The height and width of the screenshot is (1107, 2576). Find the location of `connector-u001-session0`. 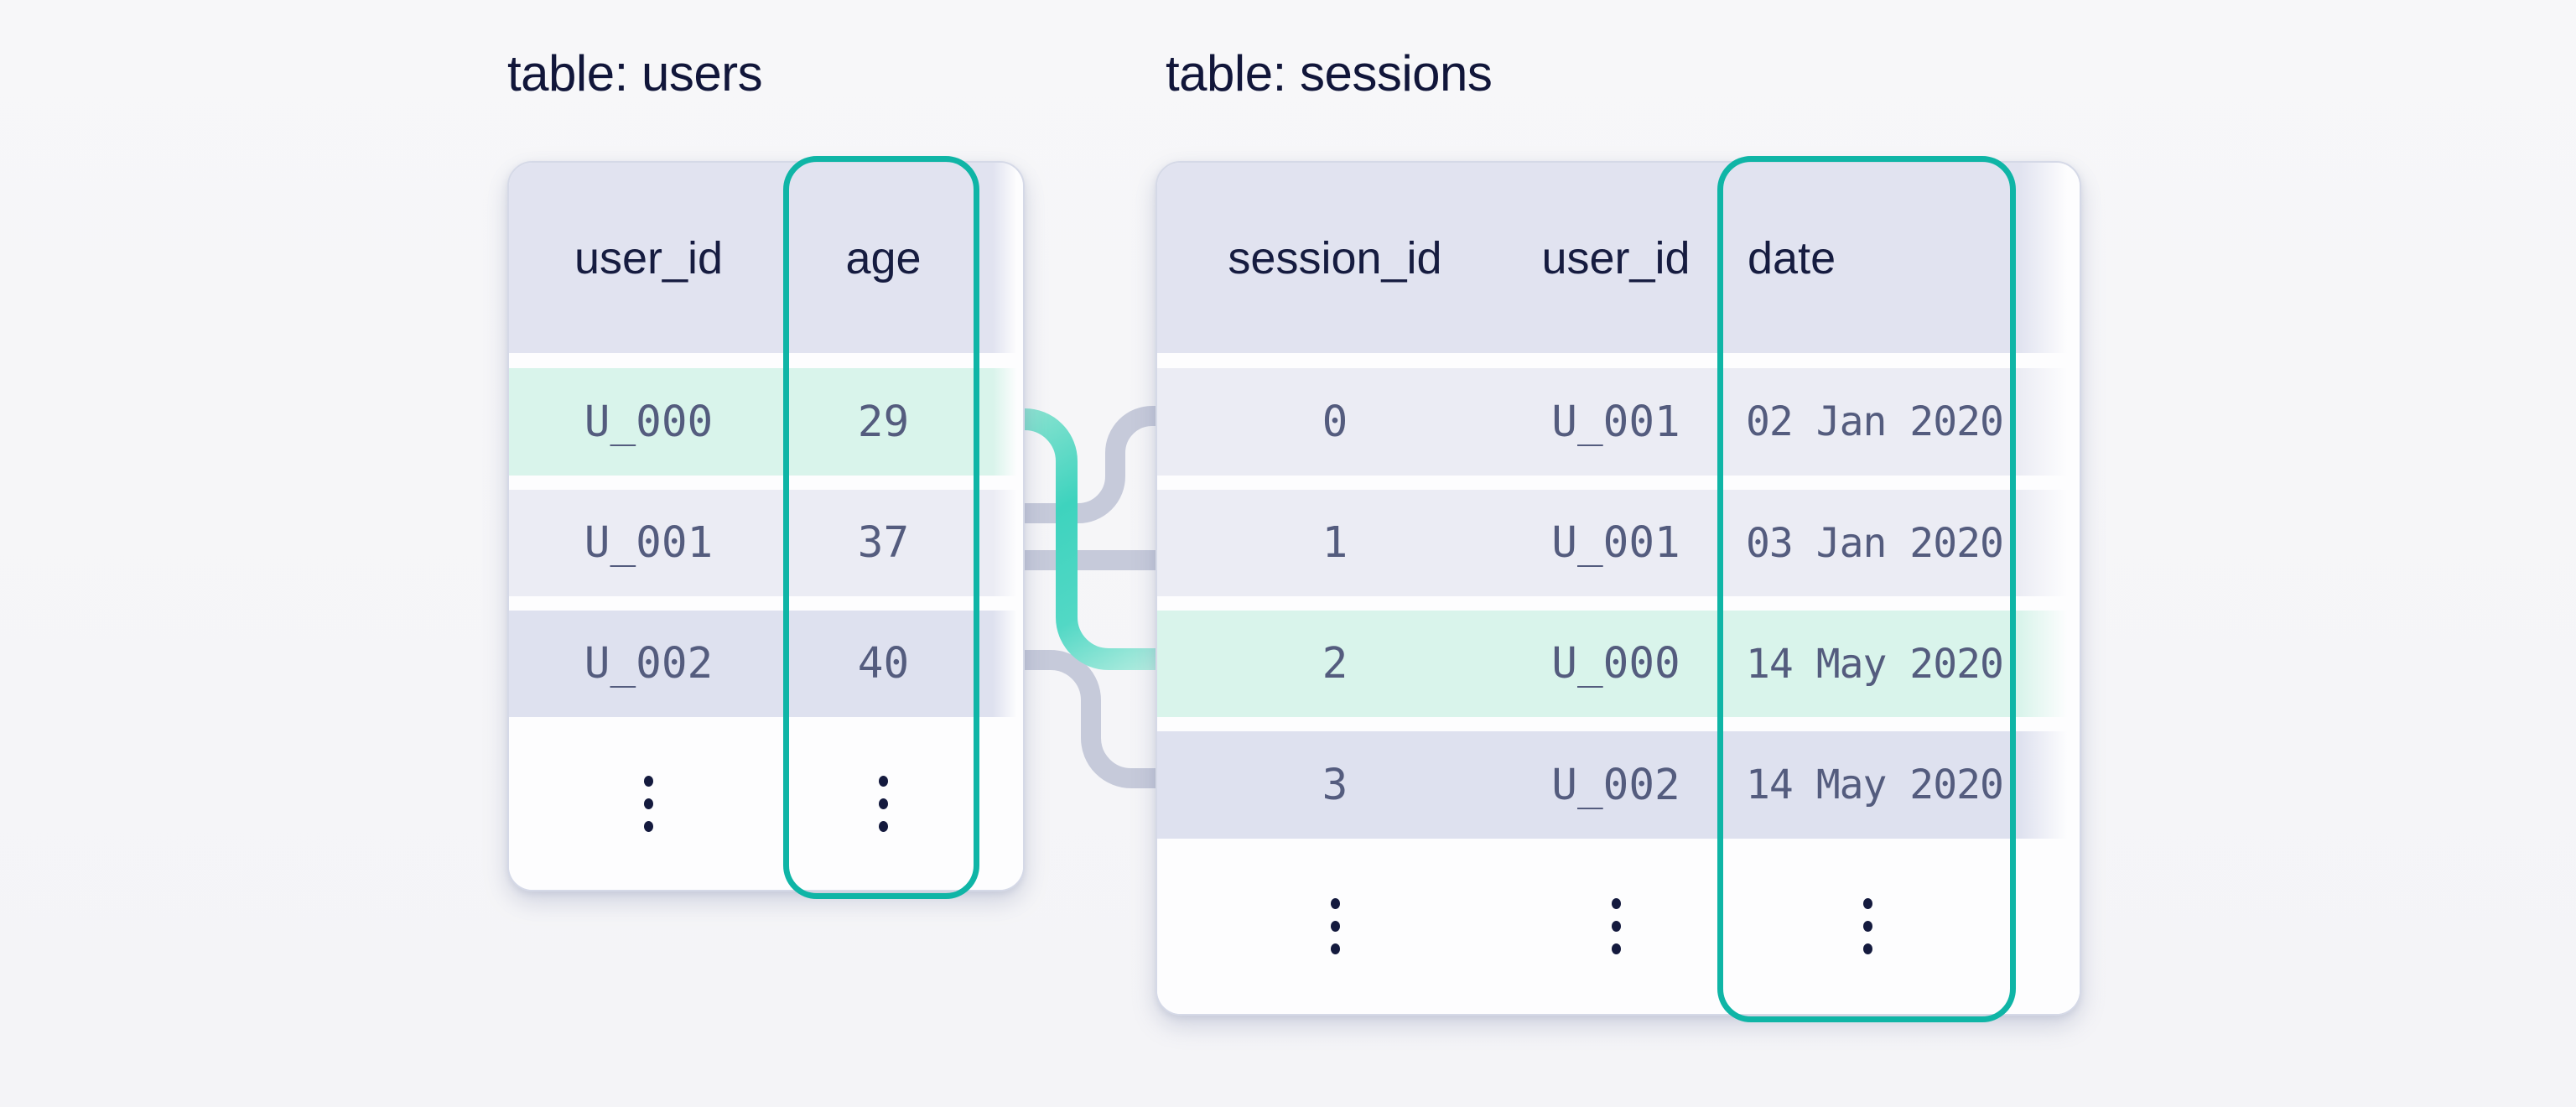

connector-u001-session0 is located at coordinates (1090, 465).